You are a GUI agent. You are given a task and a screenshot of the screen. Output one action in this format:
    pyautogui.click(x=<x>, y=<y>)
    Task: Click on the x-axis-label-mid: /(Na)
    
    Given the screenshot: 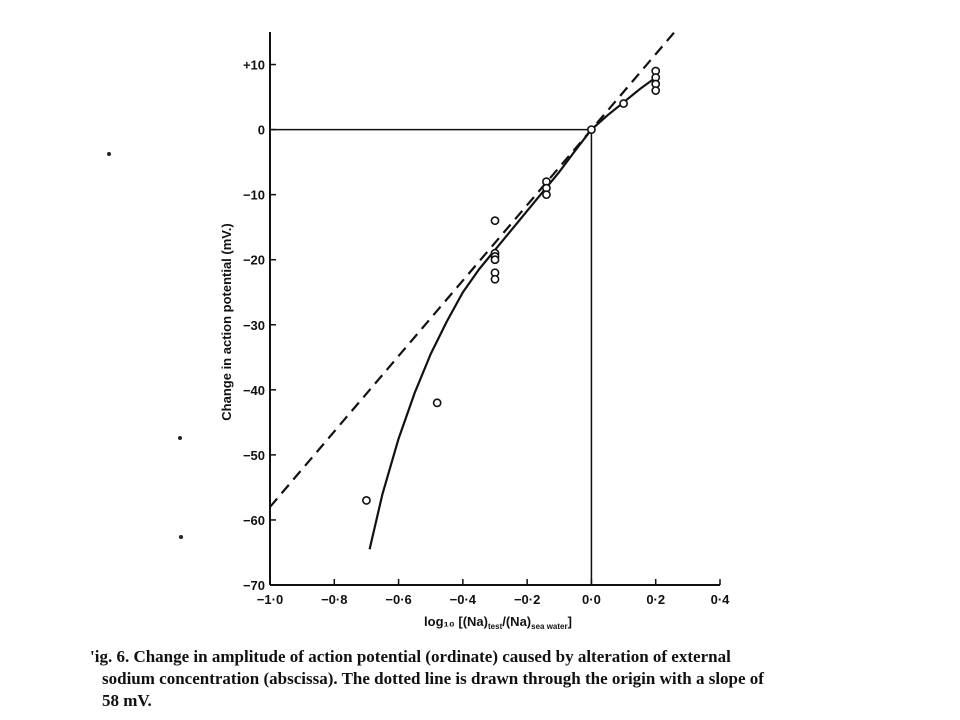 What is the action you would take?
    pyautogui.click(x=516, y=621)
    